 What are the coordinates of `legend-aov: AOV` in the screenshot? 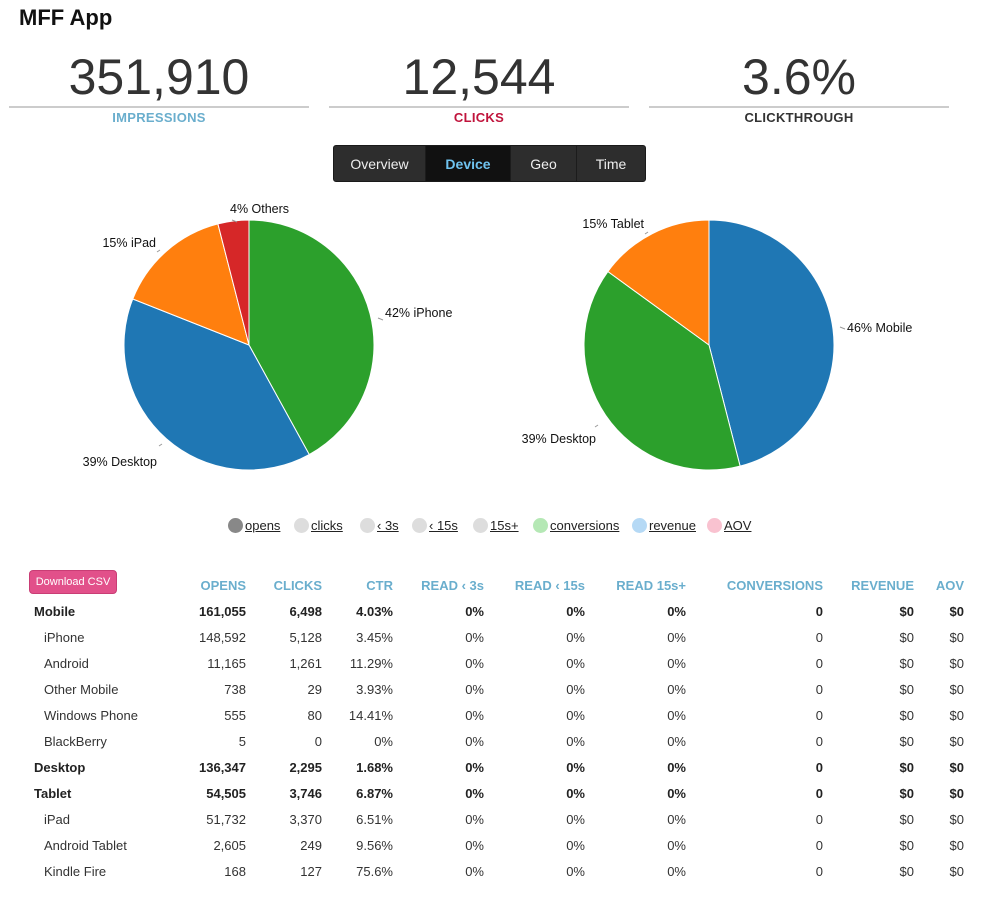 It's located at (729, 525).